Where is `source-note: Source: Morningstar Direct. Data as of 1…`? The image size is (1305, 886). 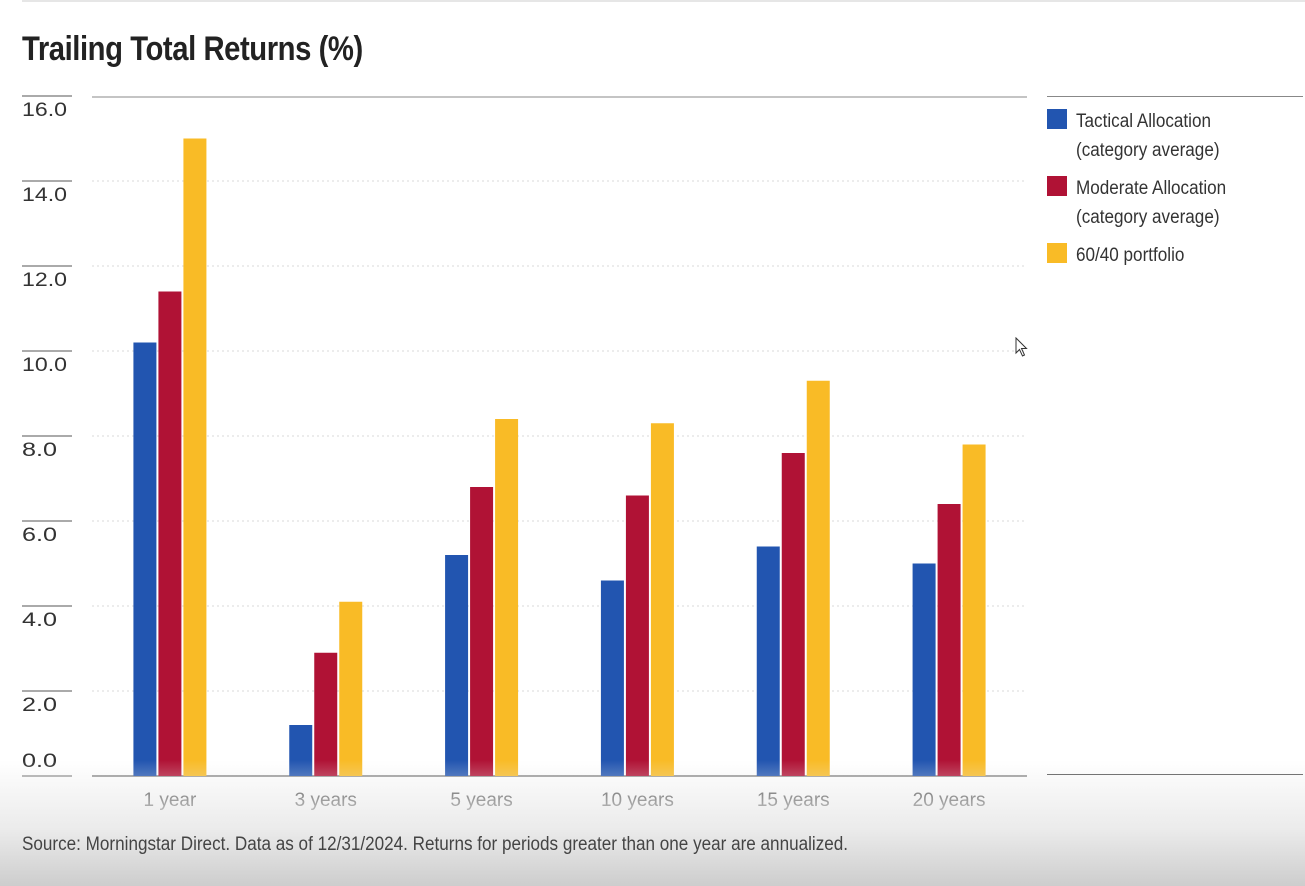
source-note: Source: Morningstar Direct. Data as of 1… is located at coordinates (435, 844).